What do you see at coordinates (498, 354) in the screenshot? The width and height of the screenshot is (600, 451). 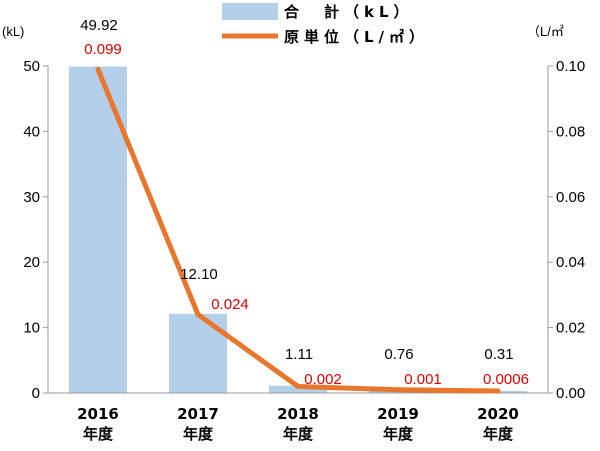 I see `bar-value-label-4: 0.31` at bounding box center [498, 354].